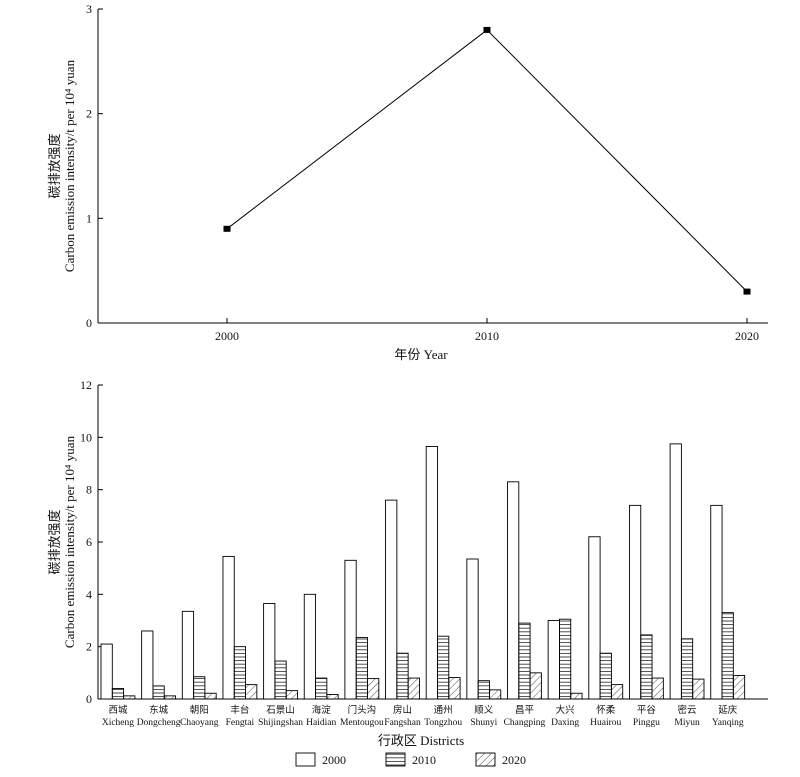  I want to click on line-chart-y-tick-label: 0, so click(89, 323).